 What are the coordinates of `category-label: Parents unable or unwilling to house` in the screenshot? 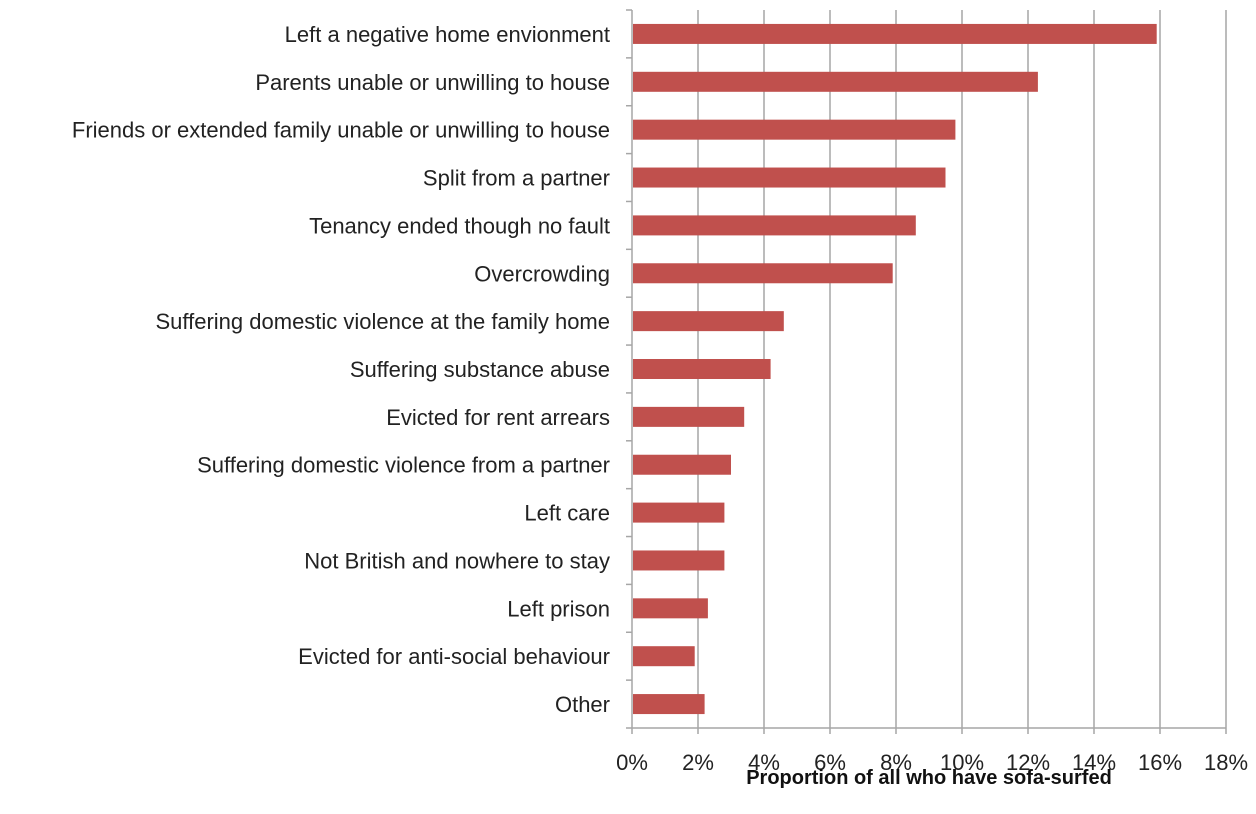 It's located at (432, 82).